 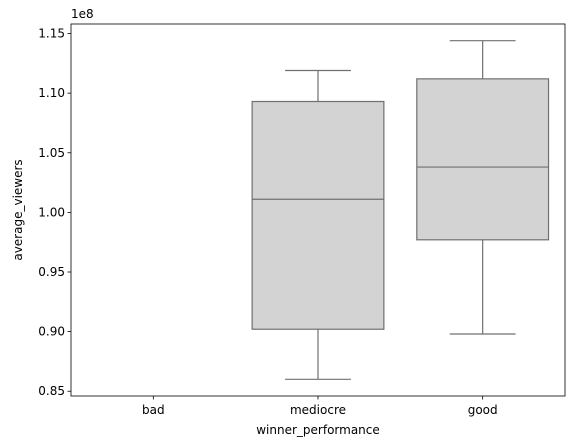 What do you see at coordinates (483, 410) in the screenshot?
I see `x-tick-label: good` at bounding box center [483, 410].